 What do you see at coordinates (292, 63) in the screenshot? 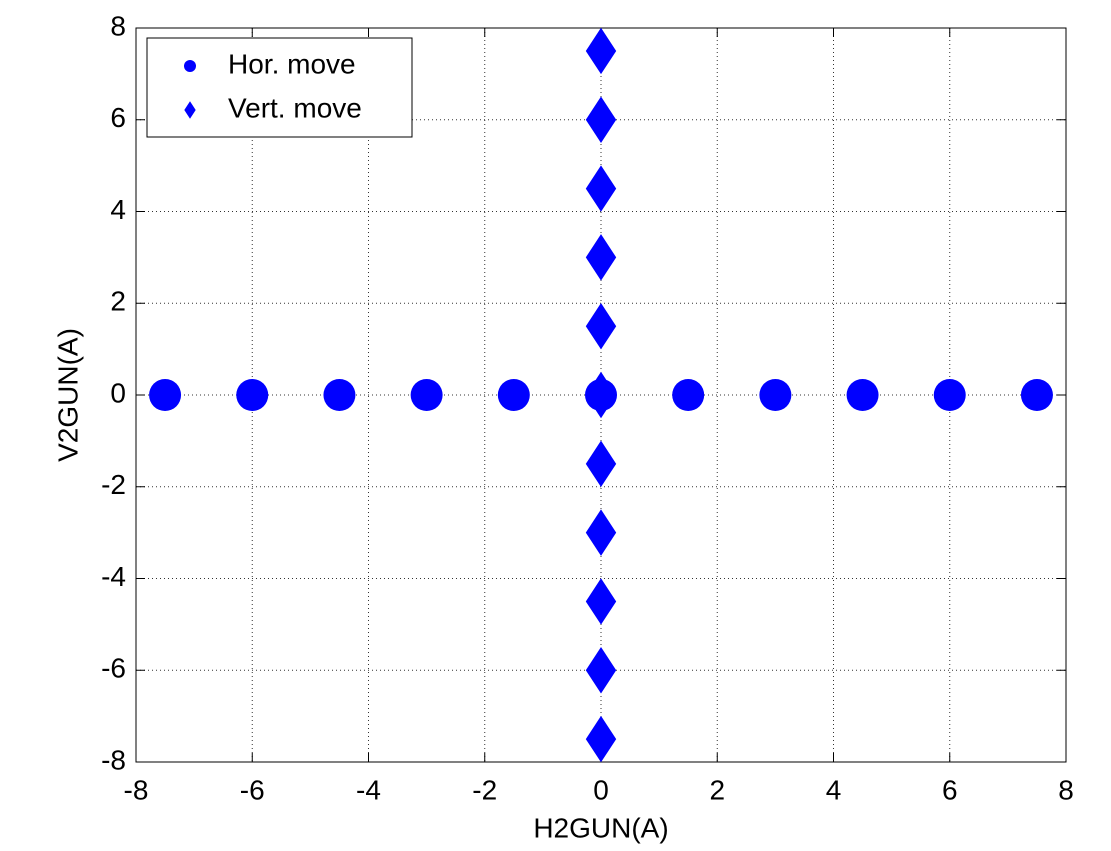
I see `legend-label: Hor. move` at bounding box center [292, 63].